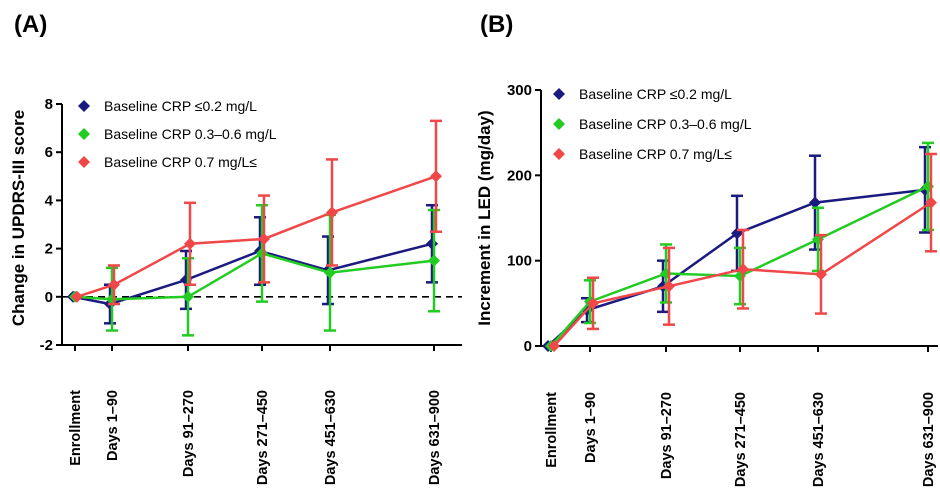 Image resolution: width=940 pixels, height=503 pixels. Describe the element at coordinates (484, 217) in the screenshot. I see `y-axis-title: Increment in LED (mg/day)` at that location.